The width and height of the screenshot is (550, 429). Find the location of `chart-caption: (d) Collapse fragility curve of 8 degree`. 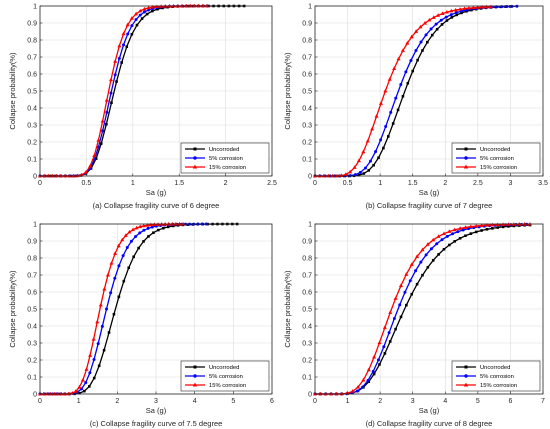

chart-caption: (d) Collapse fragility curve of 8 degree is located at coordinates (429, 423).